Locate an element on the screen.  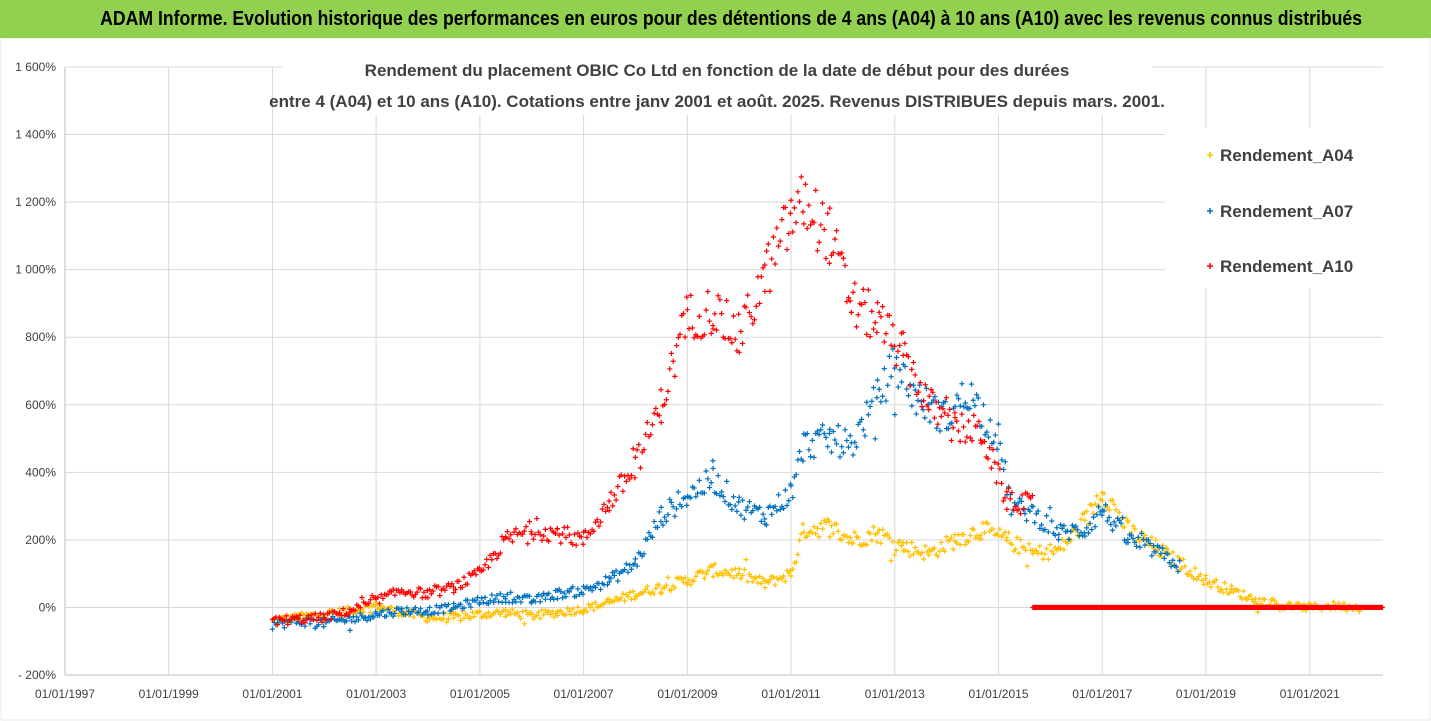
y-tick-label: 600% is located at coordinates (40, 405).